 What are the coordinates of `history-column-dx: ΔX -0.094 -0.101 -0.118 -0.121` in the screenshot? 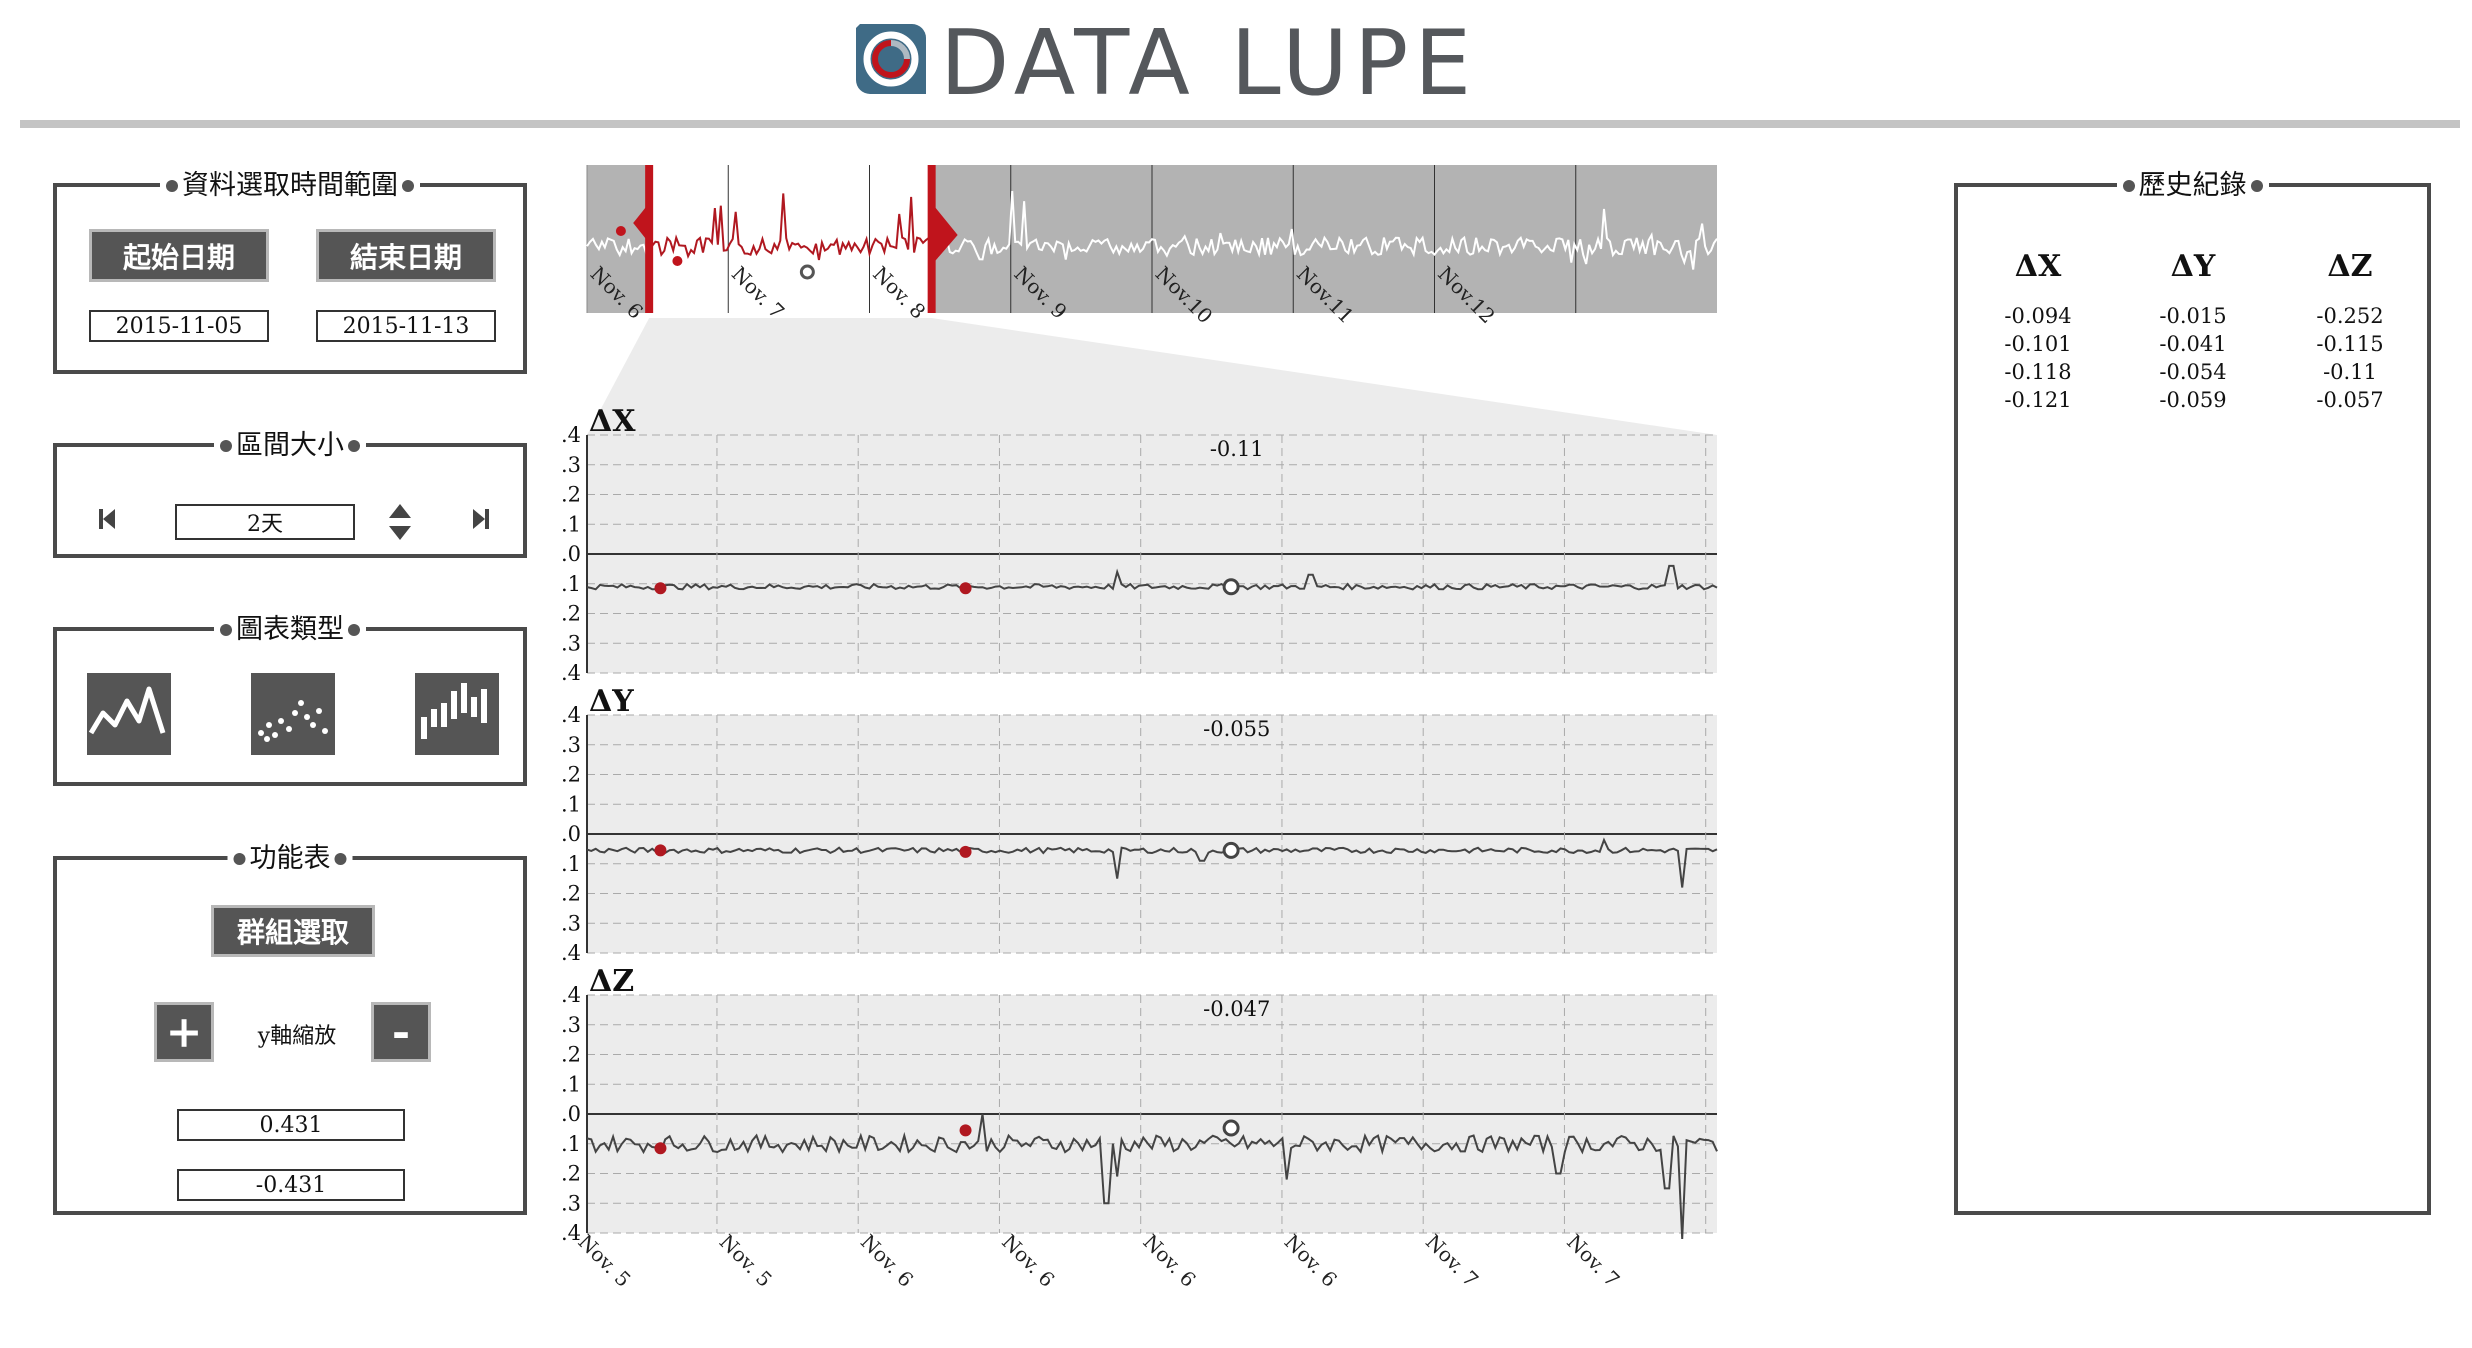 It's located at (2038, 323).